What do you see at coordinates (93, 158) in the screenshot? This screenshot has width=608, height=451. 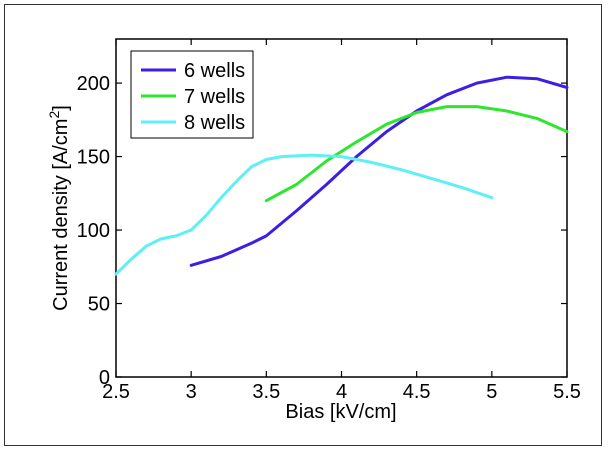 I see `y-tick-label: 150` at bounding box center [93, 158].